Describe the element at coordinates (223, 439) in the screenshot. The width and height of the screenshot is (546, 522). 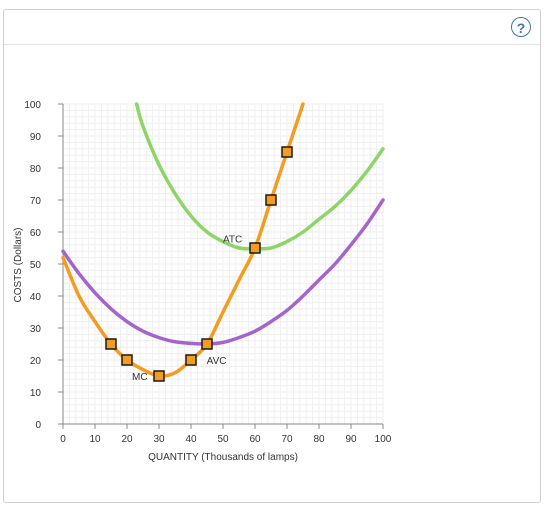
I see `x-tick-label: 50` at that location.